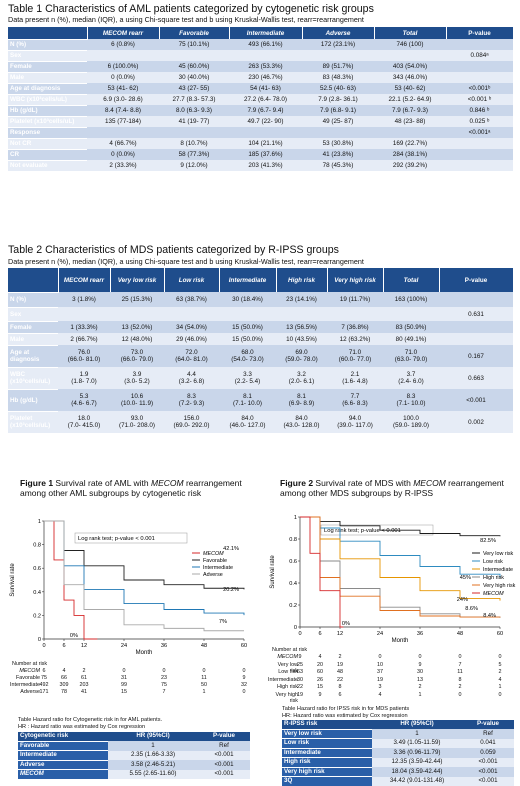 The width and height of the screenshot is (520, 786). I want to click on end-label: 82.5%, so click(488, 541).